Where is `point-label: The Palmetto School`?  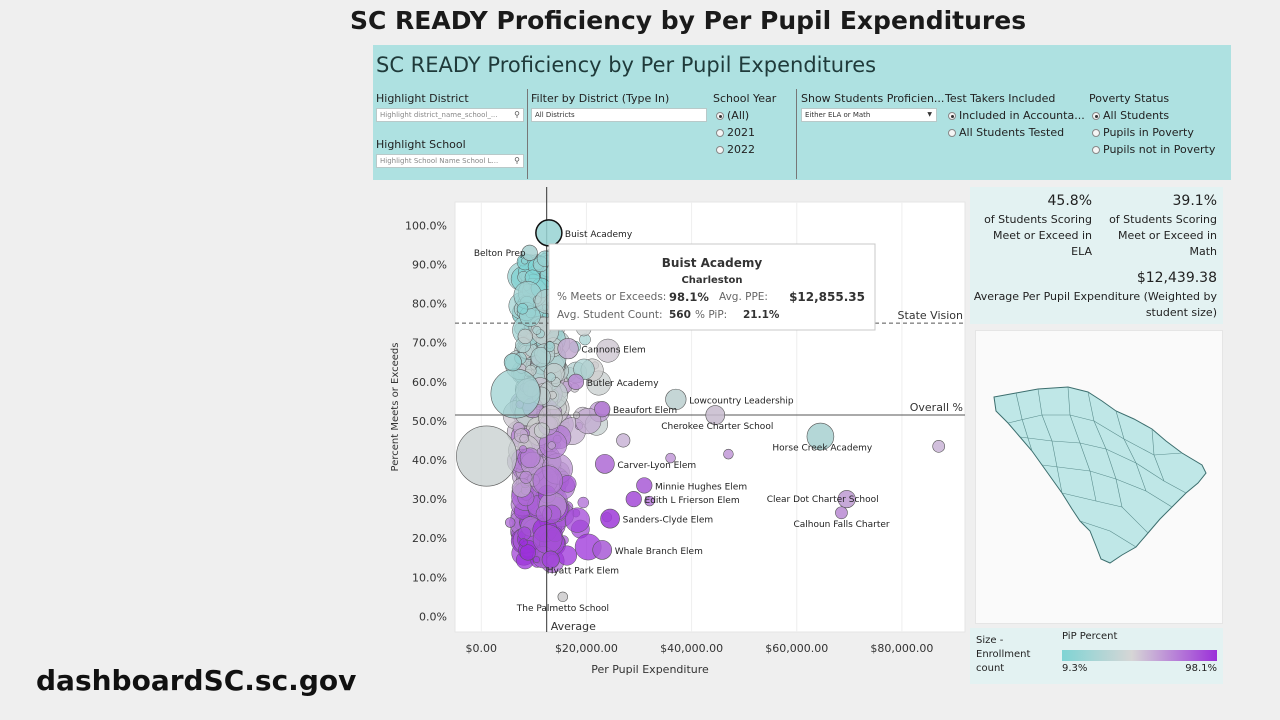
point-label: The Palmetto School is located at coordinates (562, 609).